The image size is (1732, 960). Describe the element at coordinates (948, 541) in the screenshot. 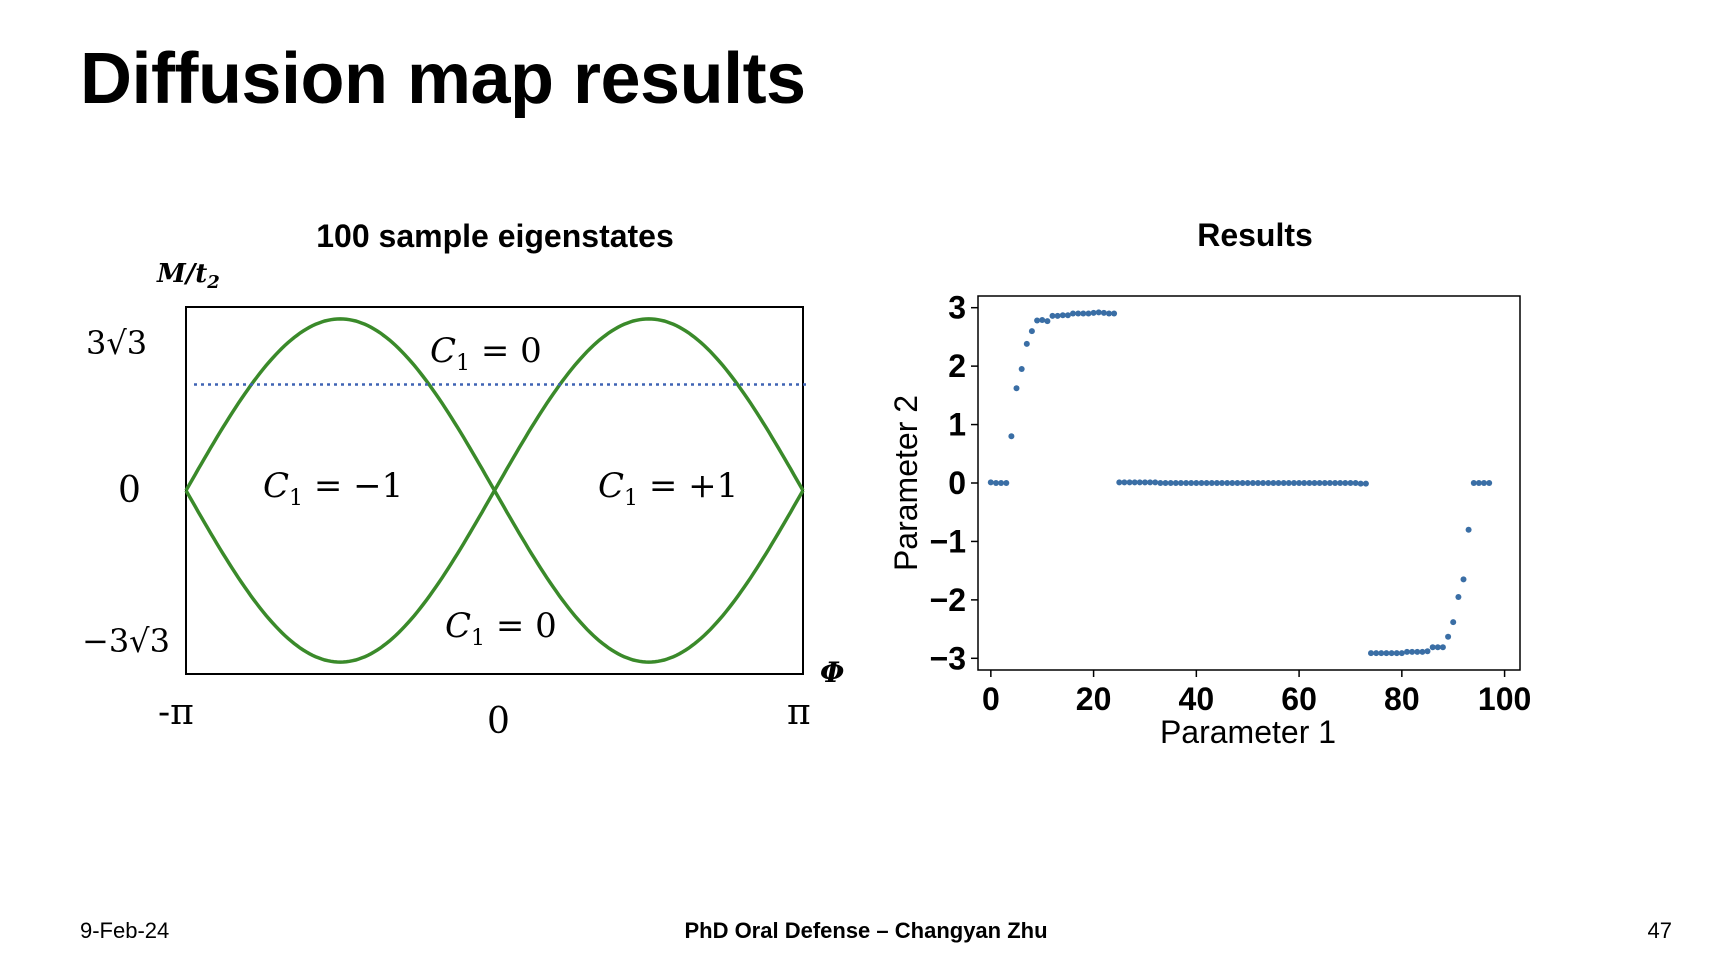

I see `y-tick-label: −1` at that location.